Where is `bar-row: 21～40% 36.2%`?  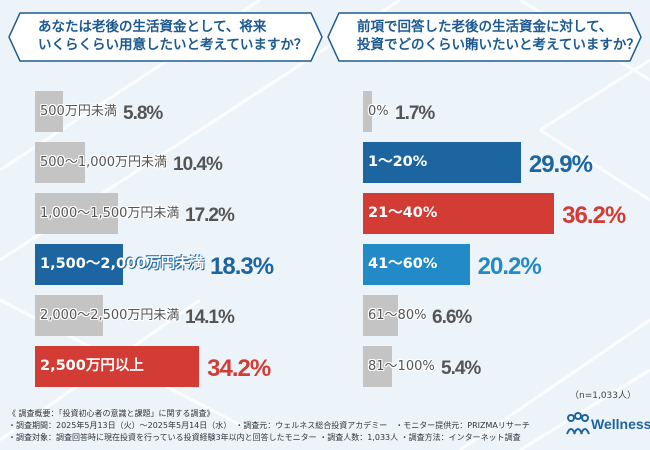
bar-row: 21～40% 36.2% is located at coordinates (506, 213).